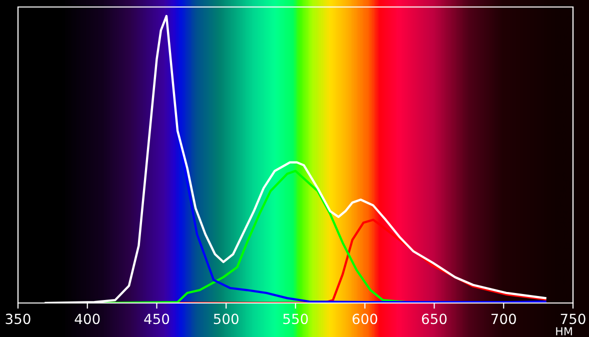  What do you see at coordinates (18, 319) in the screenshot?
I see `x-tick-label: 350` at bounding box center [18, 319].